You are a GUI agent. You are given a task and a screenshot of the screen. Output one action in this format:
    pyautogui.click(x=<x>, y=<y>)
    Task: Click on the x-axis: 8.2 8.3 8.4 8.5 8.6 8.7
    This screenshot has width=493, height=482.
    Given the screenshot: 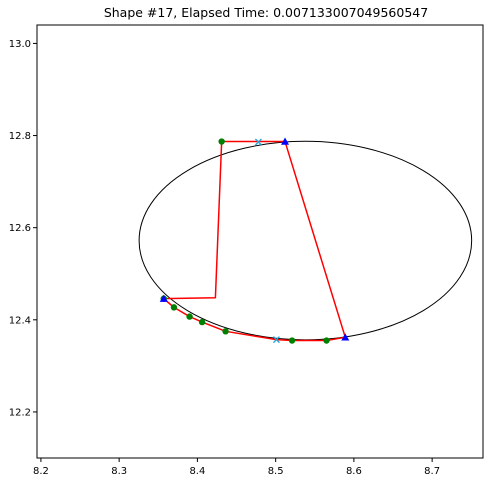 What is the action you would take?
    pyautogui.click(x=236, y=467)
    